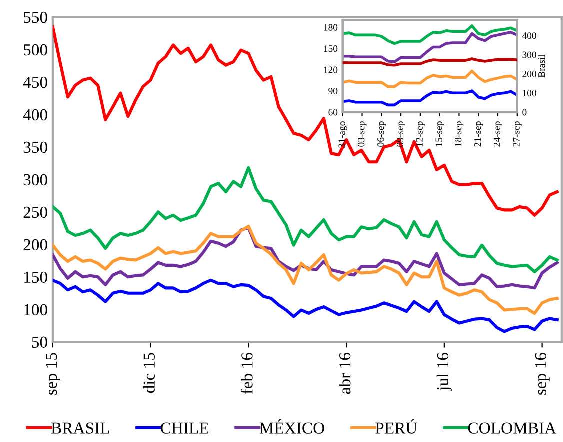 The image size is (563, 442). What do you see at coordinates (36, 18) in the screenshot?
I see `y-tick-label: 550` at bounding box center [36, 18].